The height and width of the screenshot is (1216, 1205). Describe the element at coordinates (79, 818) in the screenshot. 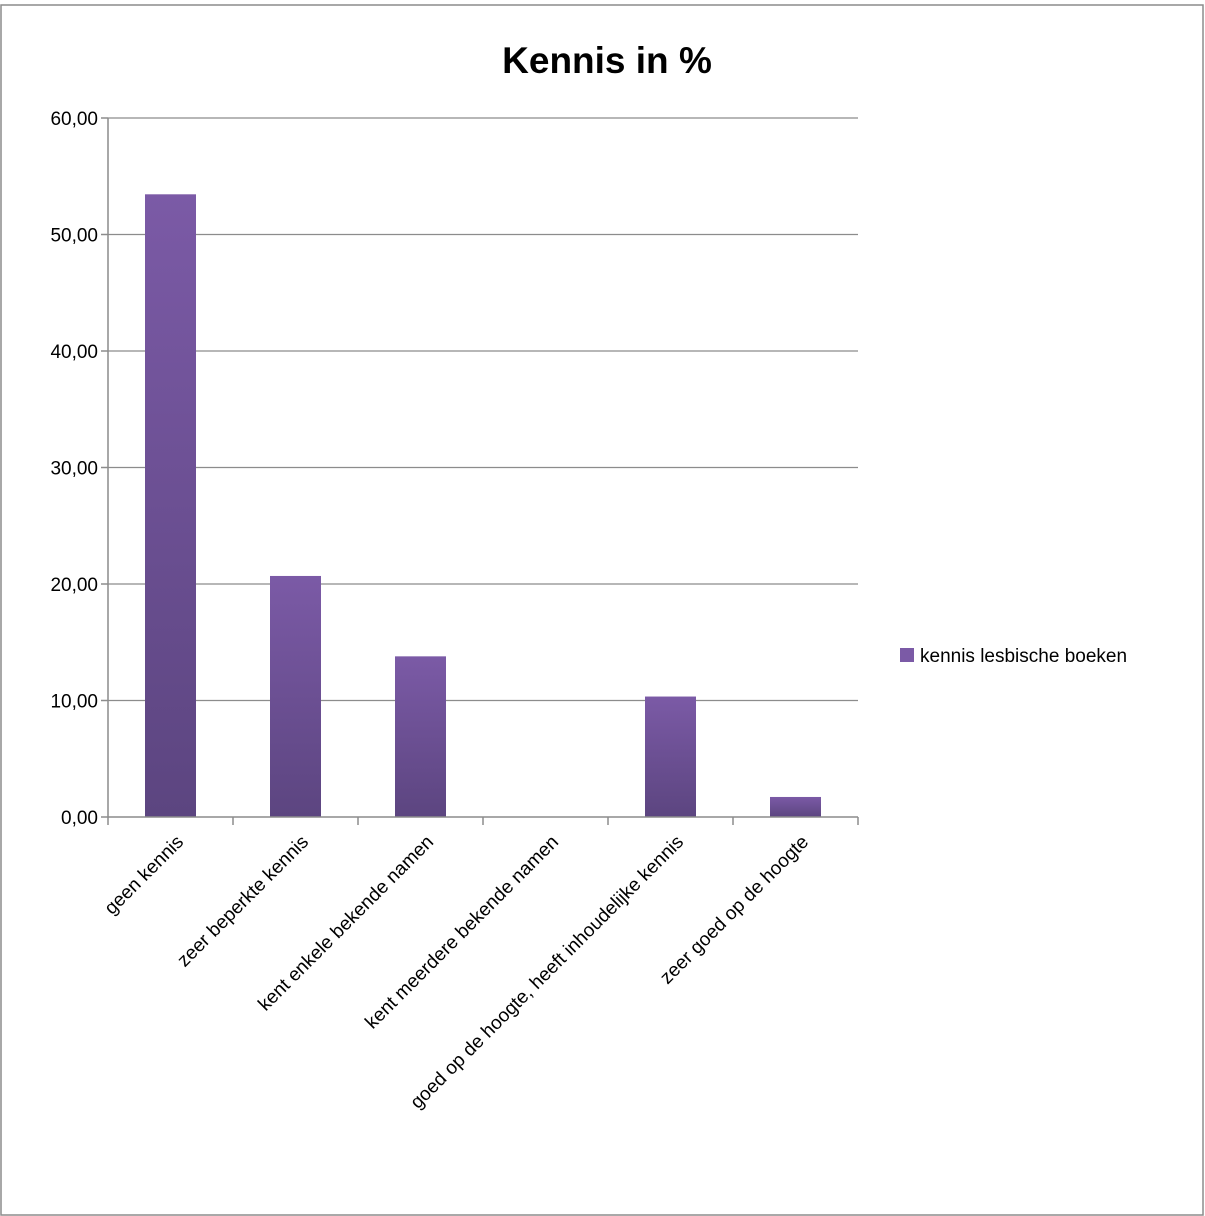

I see `y-tick-label: 0,00` at that location.